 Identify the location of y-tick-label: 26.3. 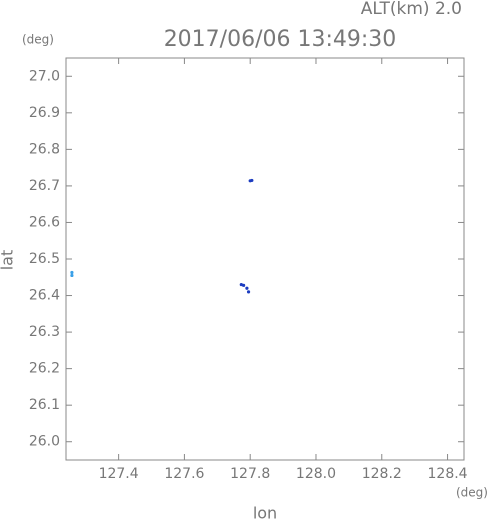
(44, 332).